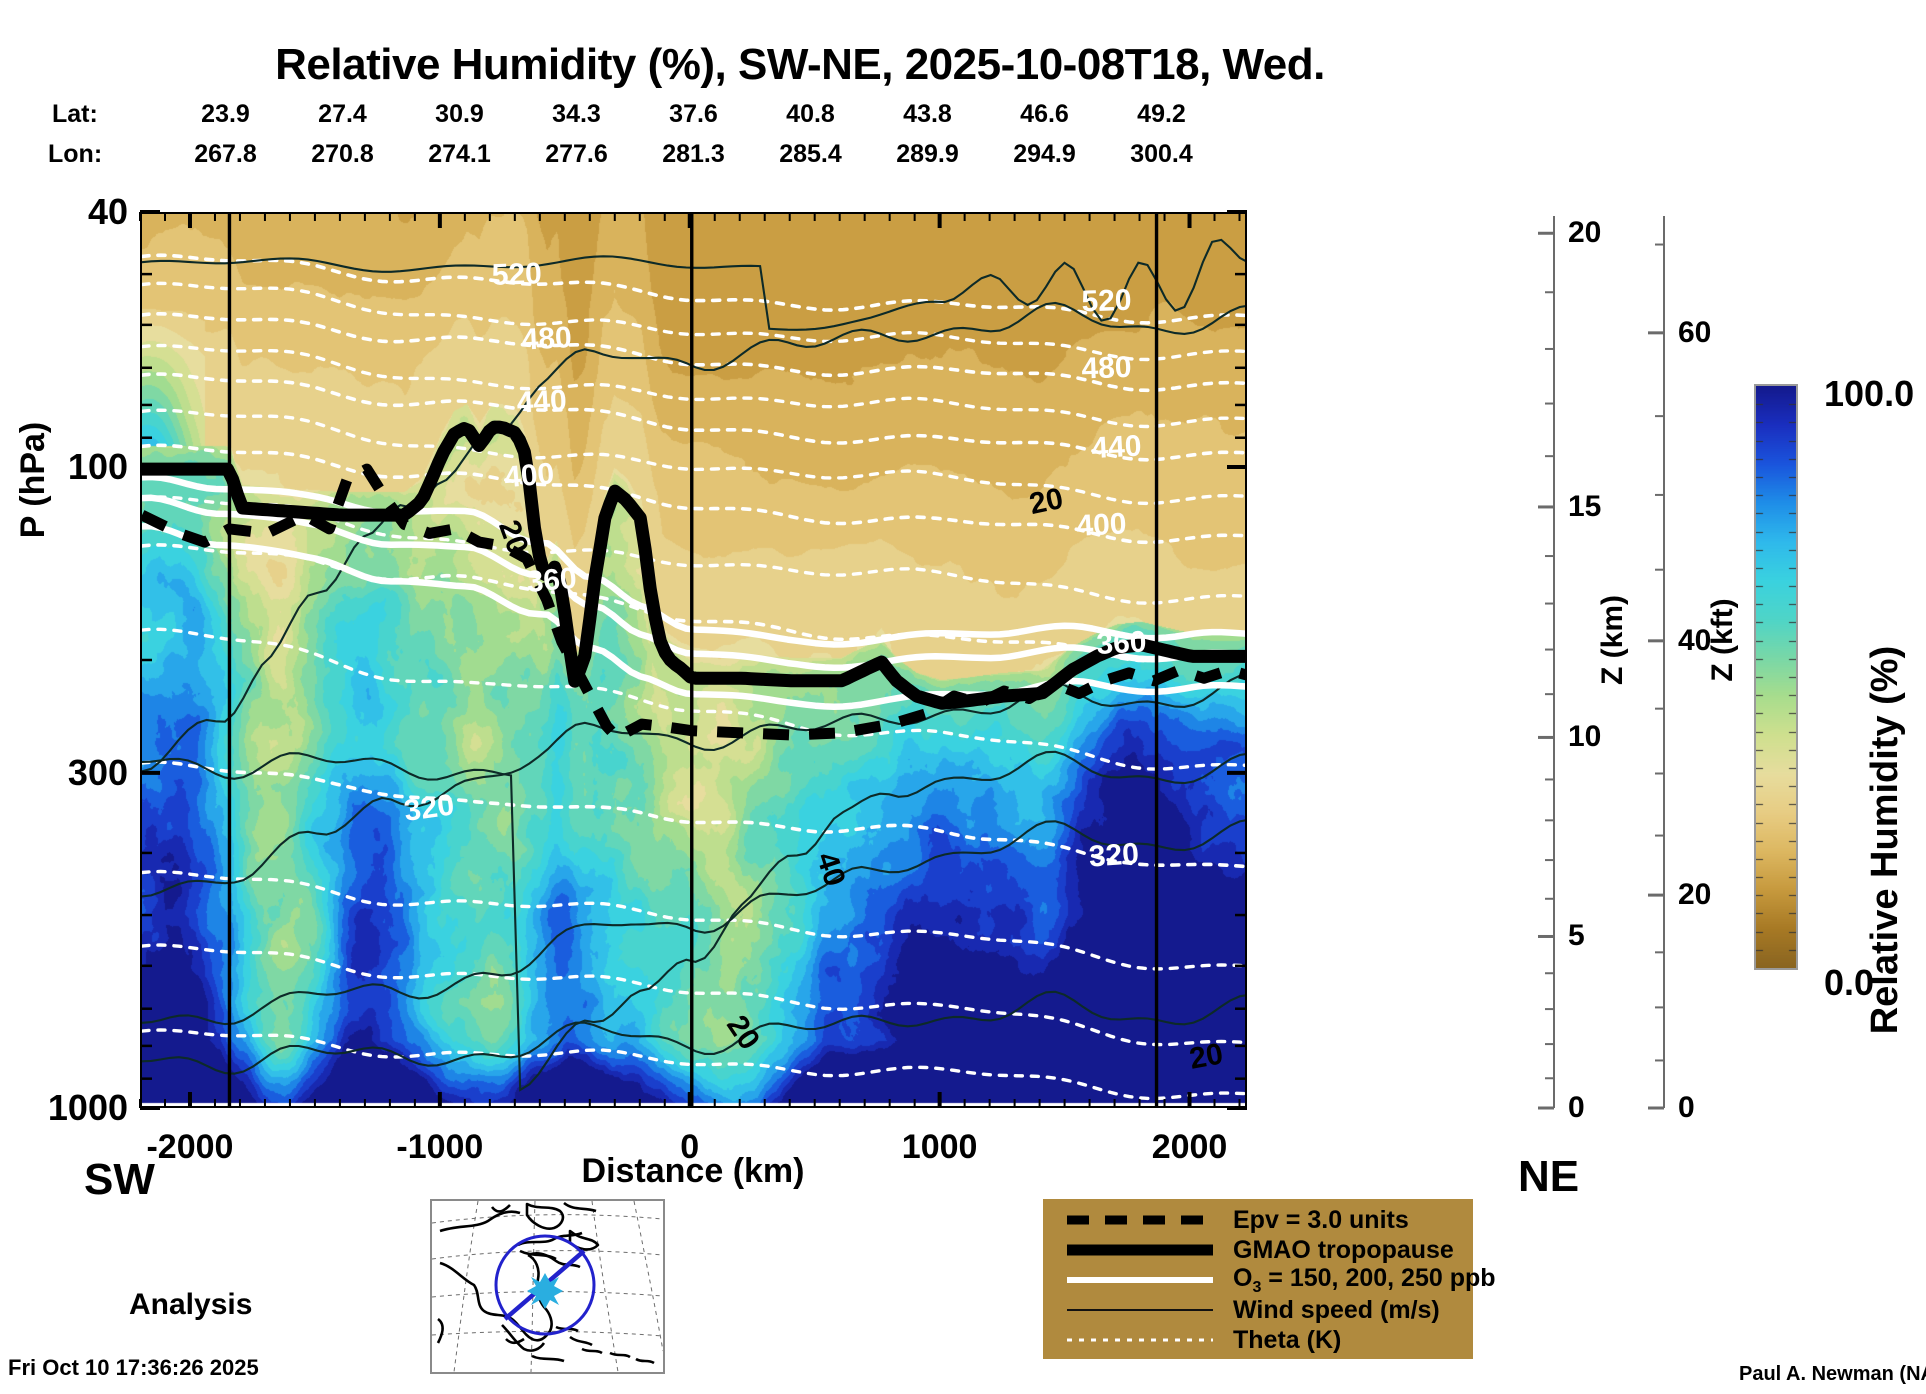  I want to click on z-kft-tick-label: 0, so click(1686, 1107).